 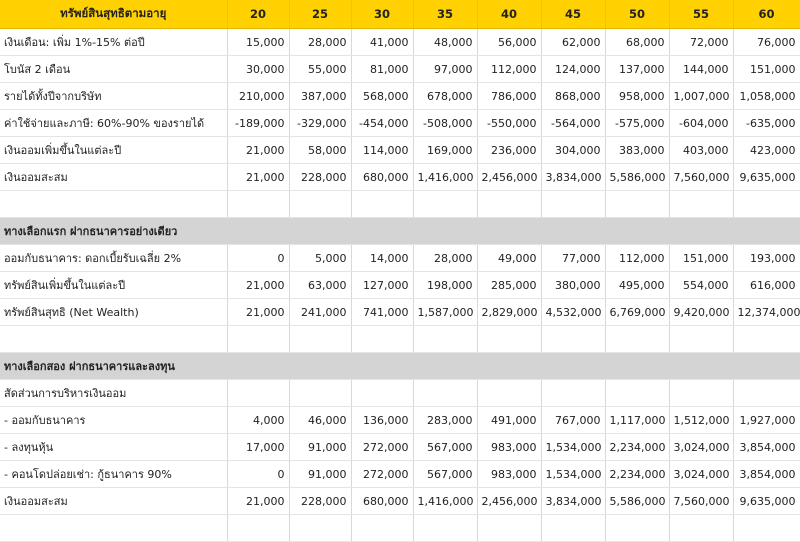 What do you see at coordinates (320, 312) in the screenshot?
I see `value-cell: 241,000` at bounding box center [320, 312].